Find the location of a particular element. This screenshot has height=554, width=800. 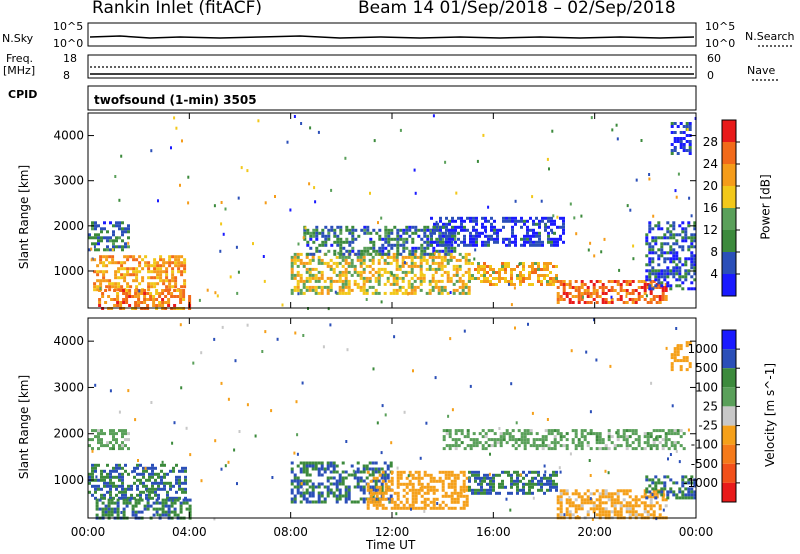

nsky-strip-frame is located at coordinates (392, 34).